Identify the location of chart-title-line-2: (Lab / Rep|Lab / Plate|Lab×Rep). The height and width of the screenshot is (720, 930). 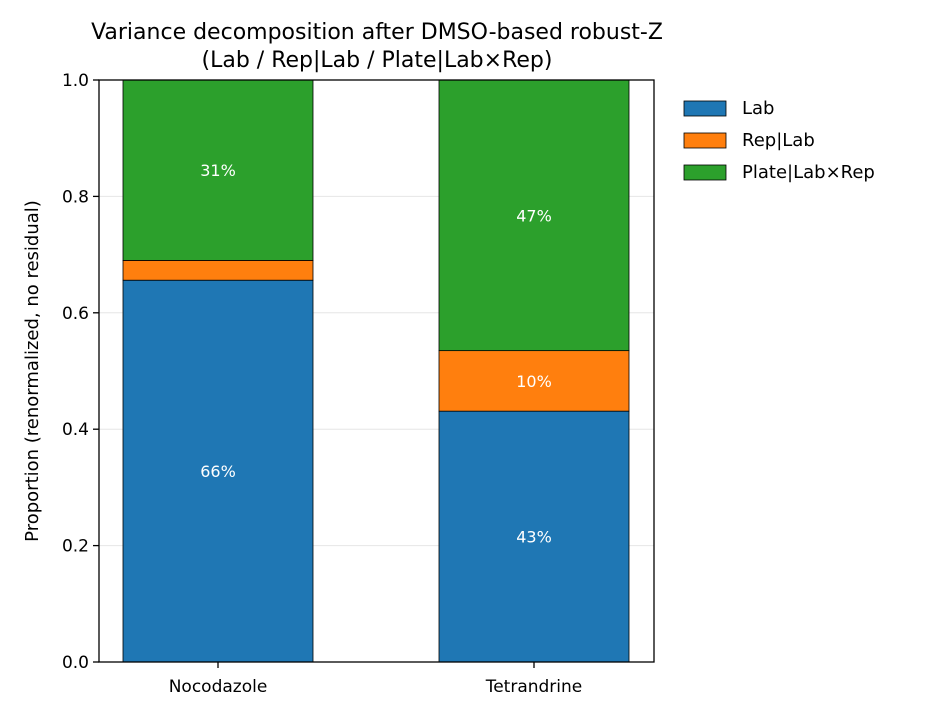
(377, 60).